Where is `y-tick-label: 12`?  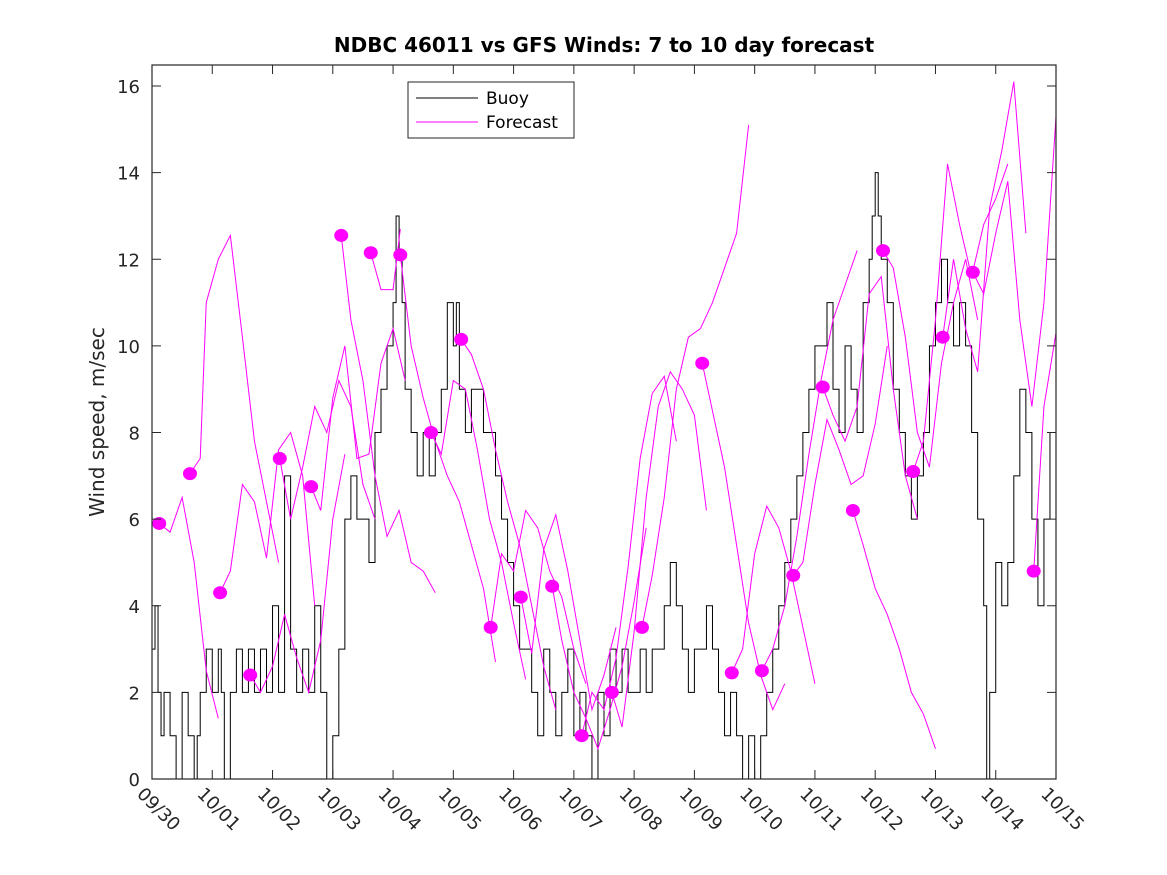 y-tick-label: 12 is located at coordinates (128, 260).